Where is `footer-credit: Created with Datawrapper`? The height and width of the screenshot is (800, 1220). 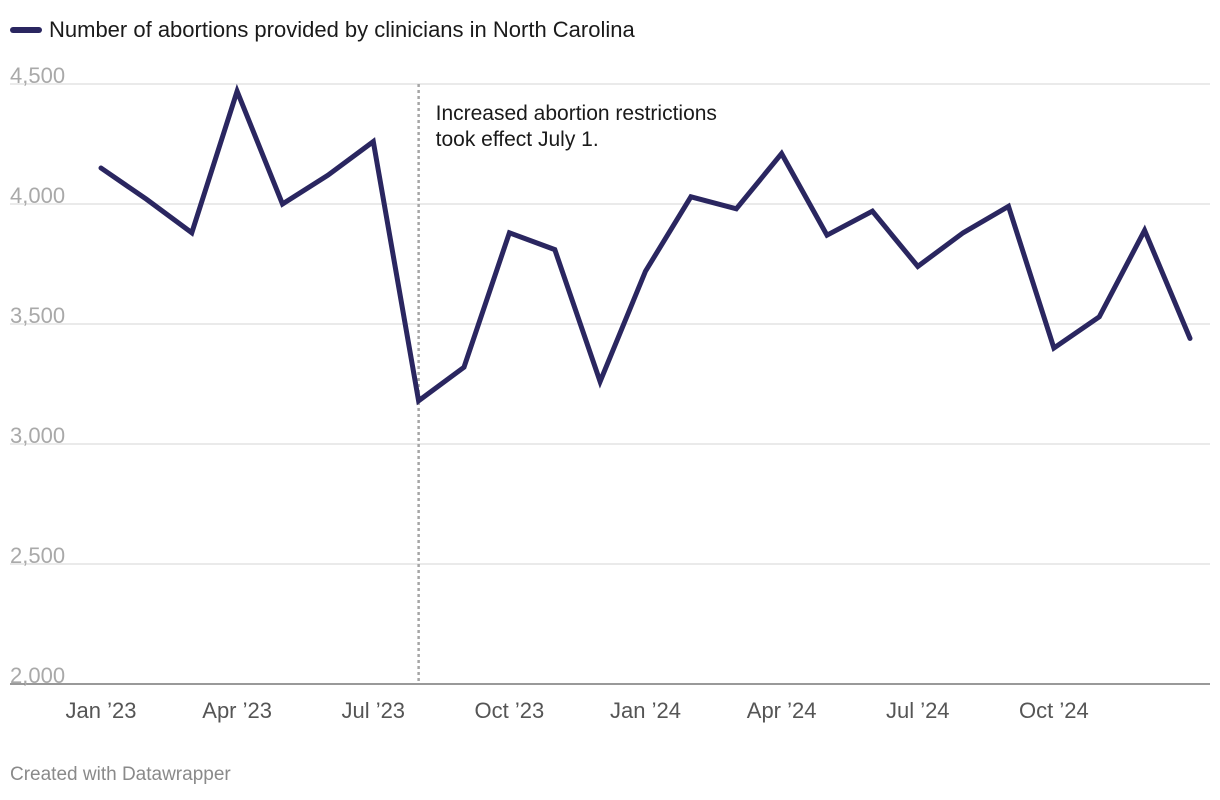
footer-credit: Created with Datawrapper is located at coordinates (120, 774).